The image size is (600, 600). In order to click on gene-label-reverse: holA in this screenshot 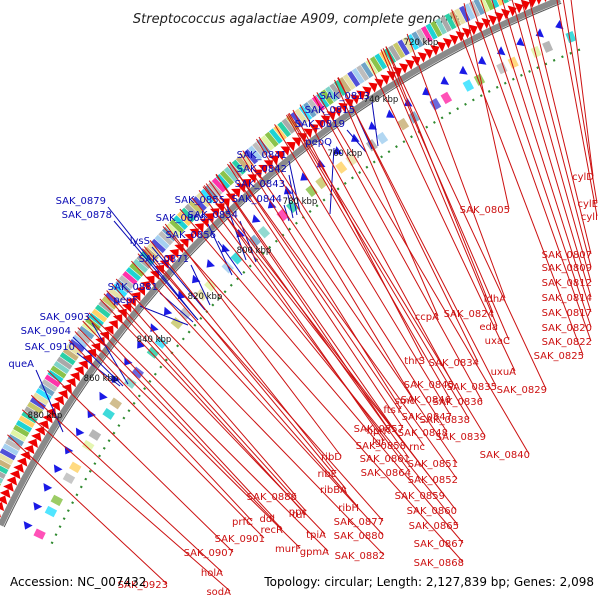, I will do `click(212, 573)`.